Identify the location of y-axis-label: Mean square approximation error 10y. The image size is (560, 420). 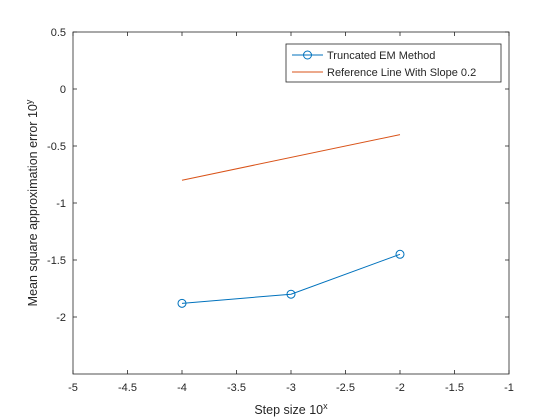
(32, 202).